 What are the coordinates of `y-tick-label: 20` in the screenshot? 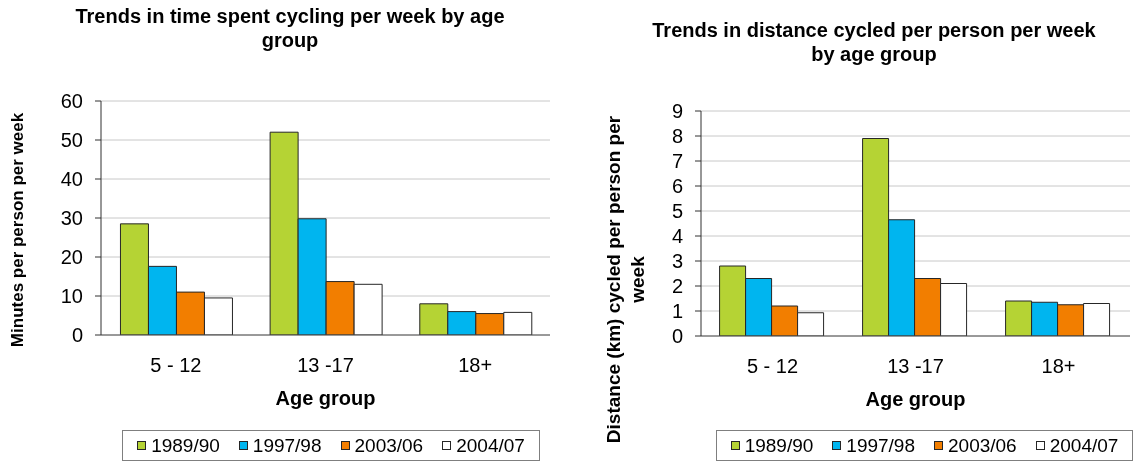 It's located at (71, 257).